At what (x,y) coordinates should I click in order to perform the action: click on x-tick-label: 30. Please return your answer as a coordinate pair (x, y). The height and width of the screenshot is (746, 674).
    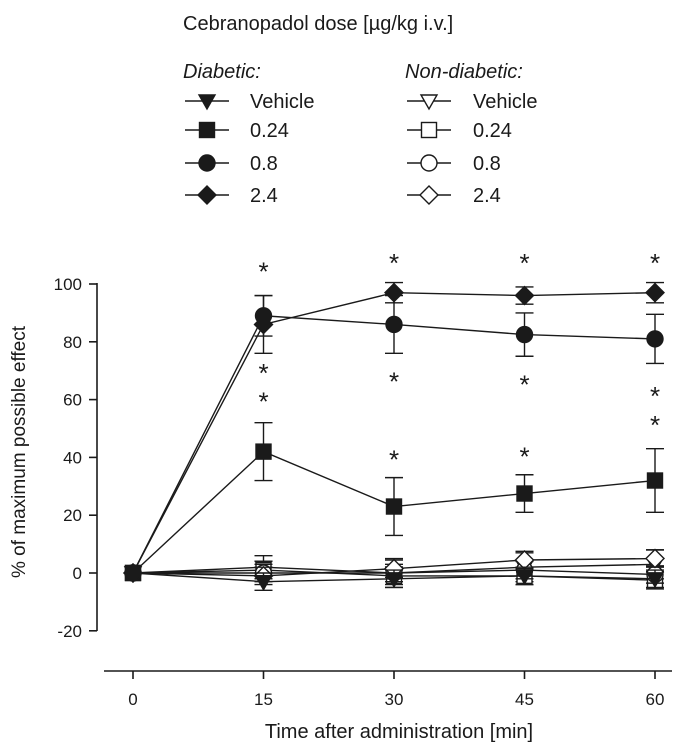
    Looking at the image, I should click on (394, 699).